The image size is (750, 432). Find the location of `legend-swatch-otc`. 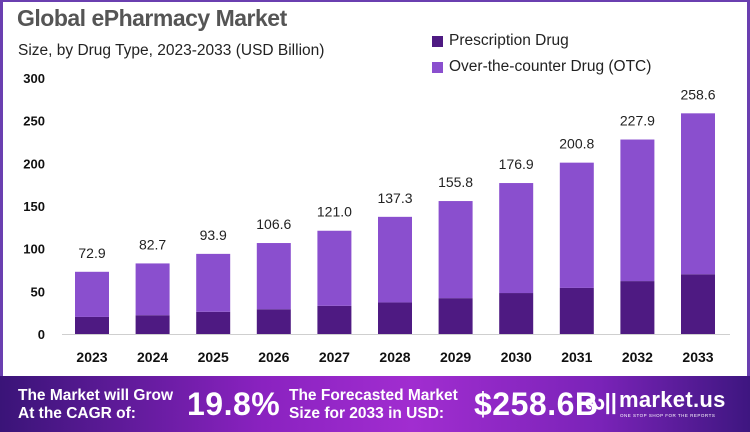

legend-swatch-otc is located at coordinates (437, 67).